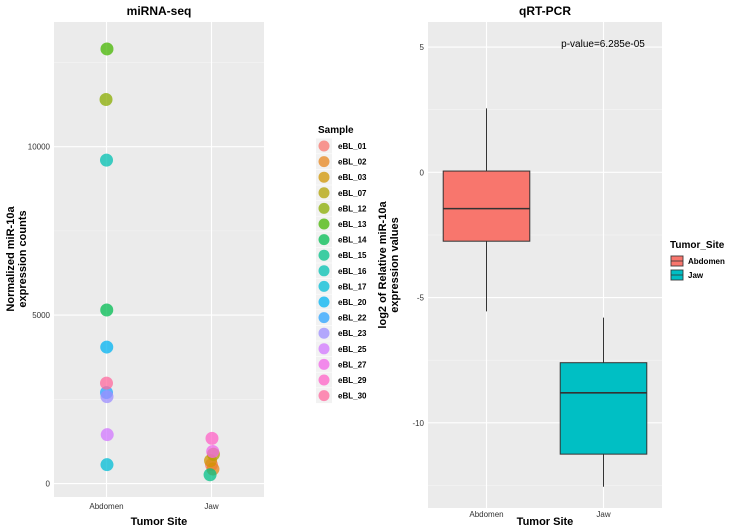 This screenshot has height=529, width=743. I want to click on abdomen-box, so click(486, 206).